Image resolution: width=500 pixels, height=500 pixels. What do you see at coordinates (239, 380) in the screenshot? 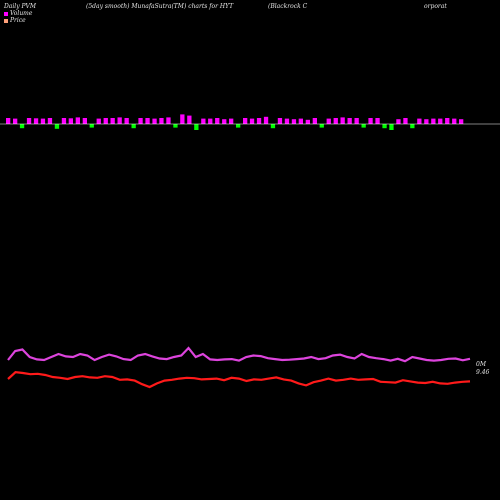
I see `price-line` at bounding box center [239, 380].